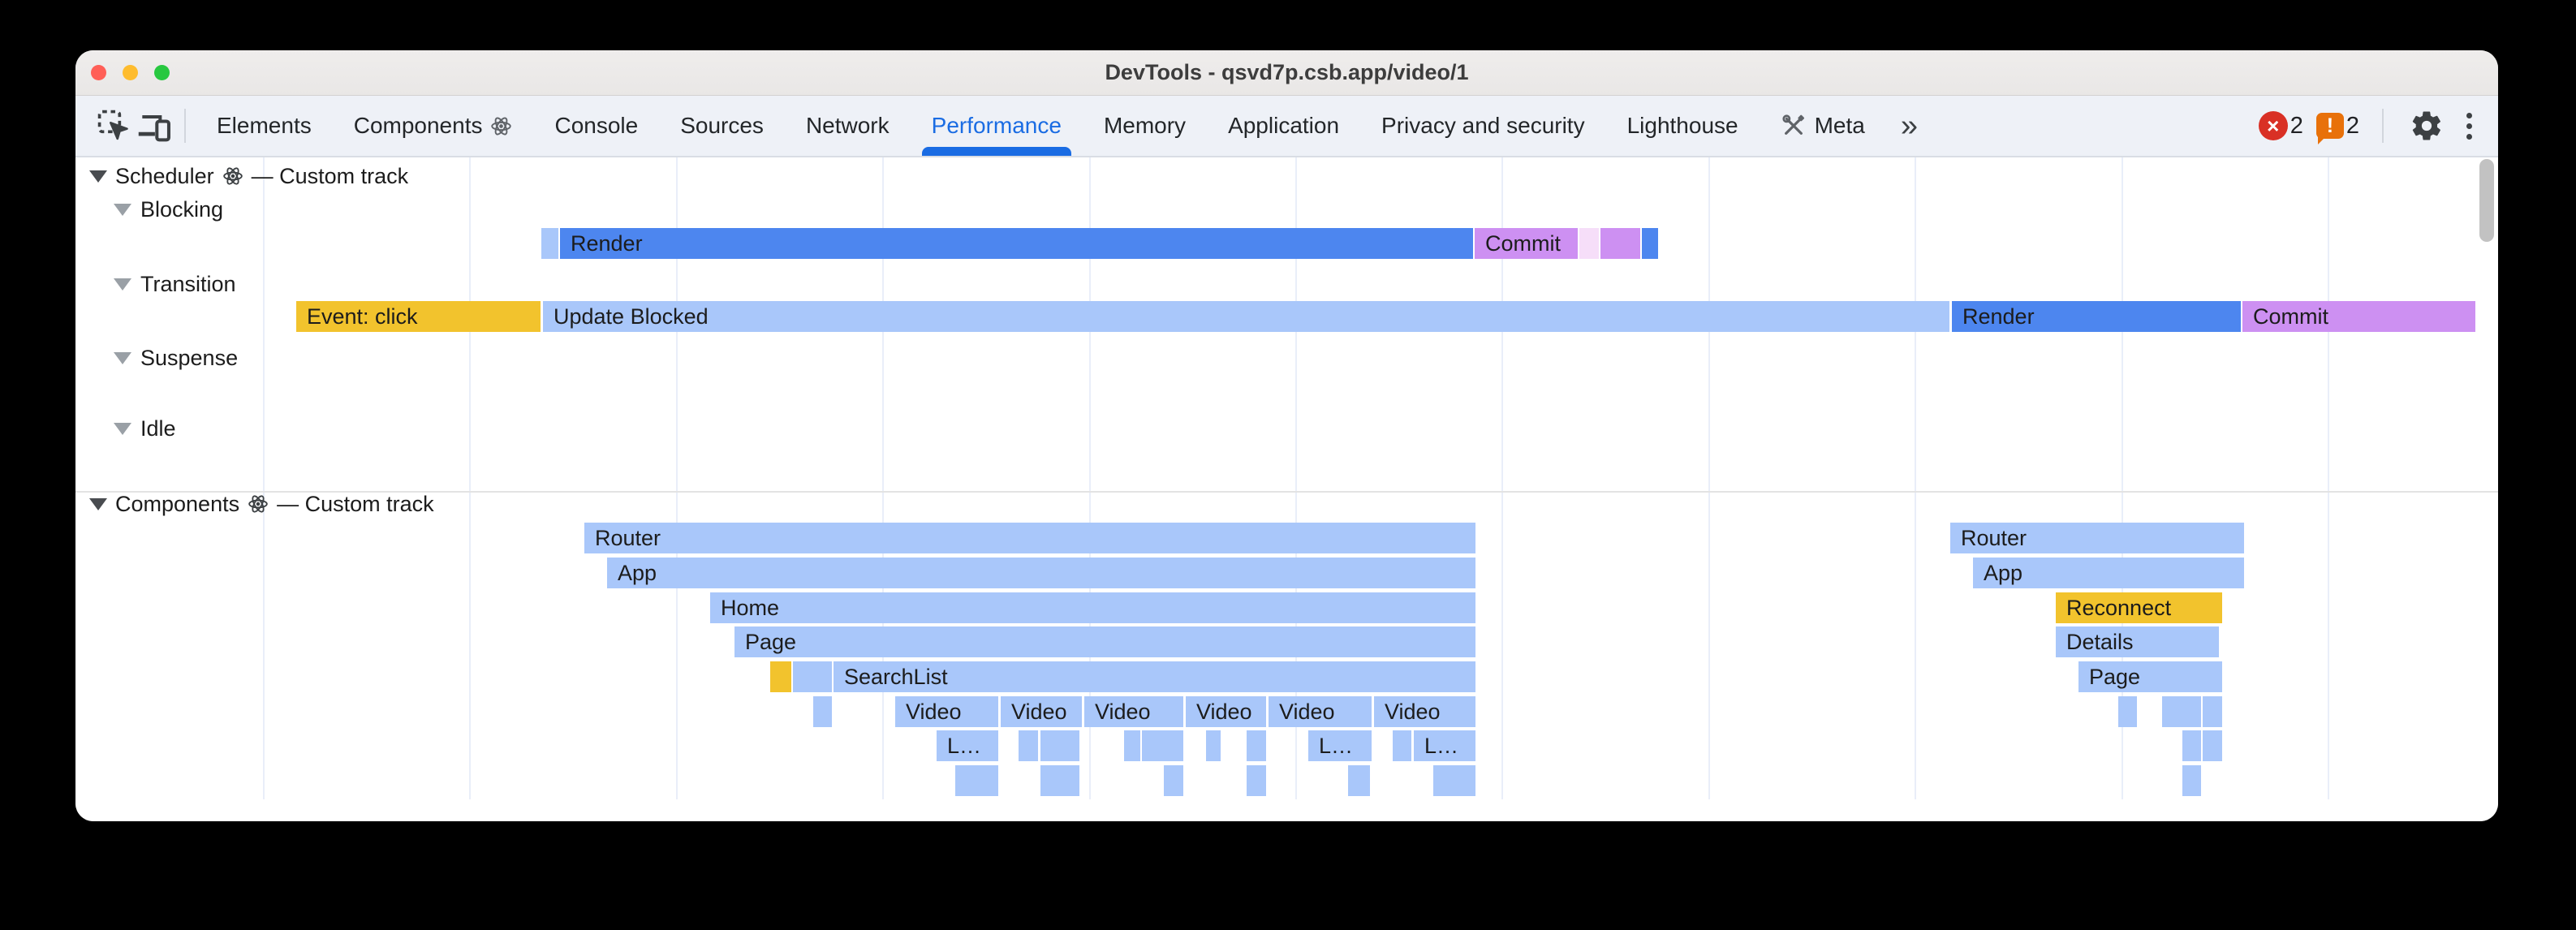 The height and width of the screenshot is (930, 2576). I want to click on error-count: × 2, so click(2280, 125).